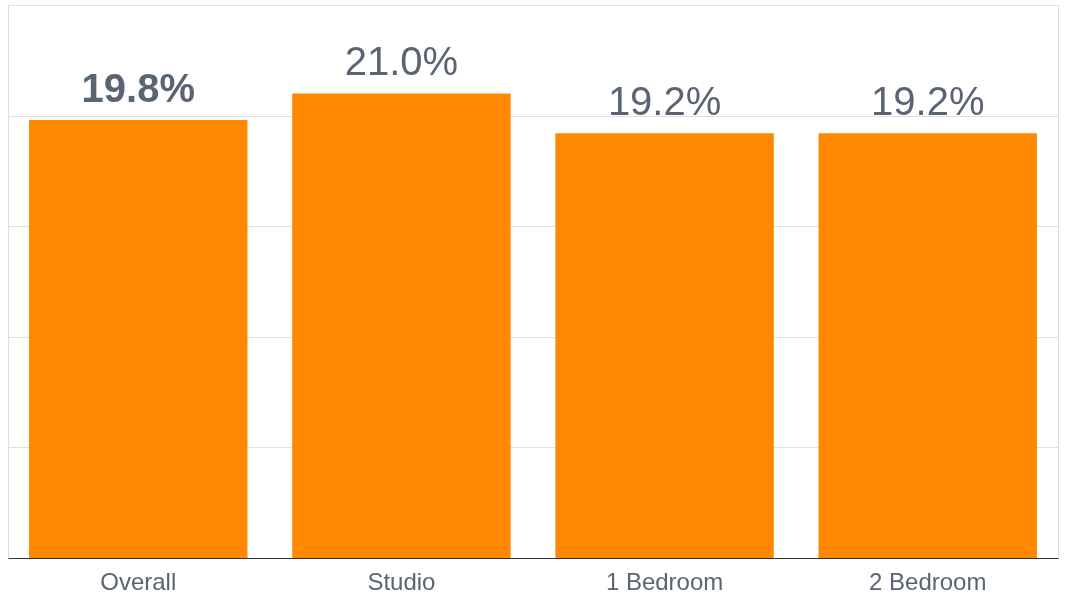  Describe the element at coordinates (138, 88) in the screenshot. I see `data-label: 19.8%` at that location.